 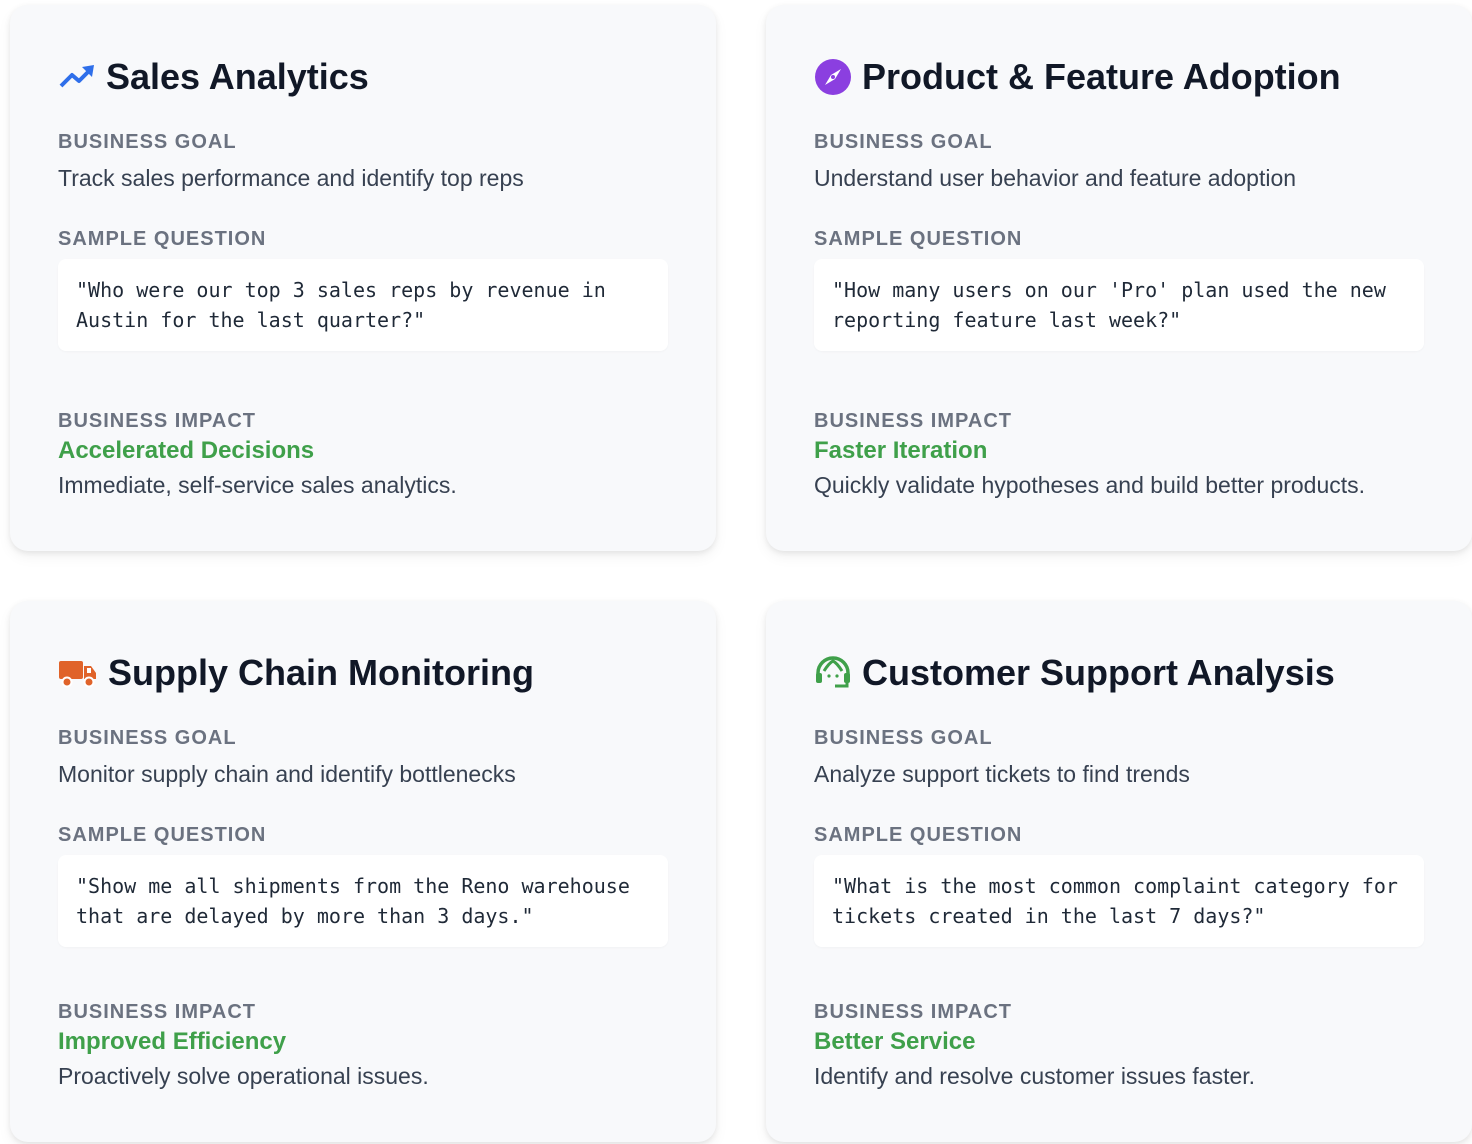 I want to click on headset-icon, so click(x=833, y=672).